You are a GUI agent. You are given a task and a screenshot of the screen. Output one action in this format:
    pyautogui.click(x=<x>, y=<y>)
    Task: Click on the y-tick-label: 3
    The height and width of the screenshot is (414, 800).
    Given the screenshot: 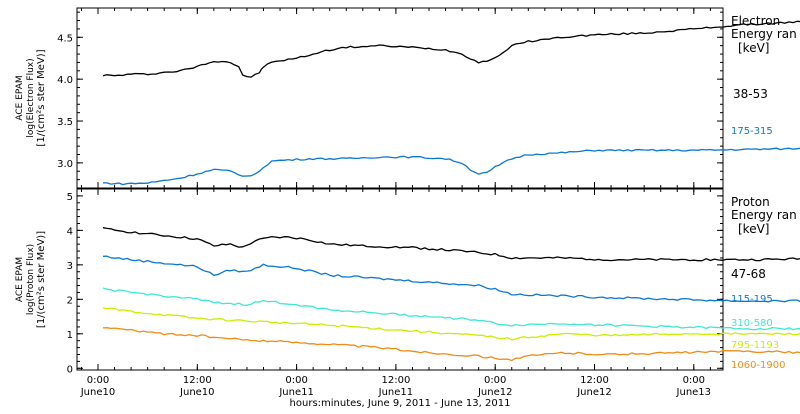 What is the action you would take?
    pyautogui.click(x=70, y=266)
    